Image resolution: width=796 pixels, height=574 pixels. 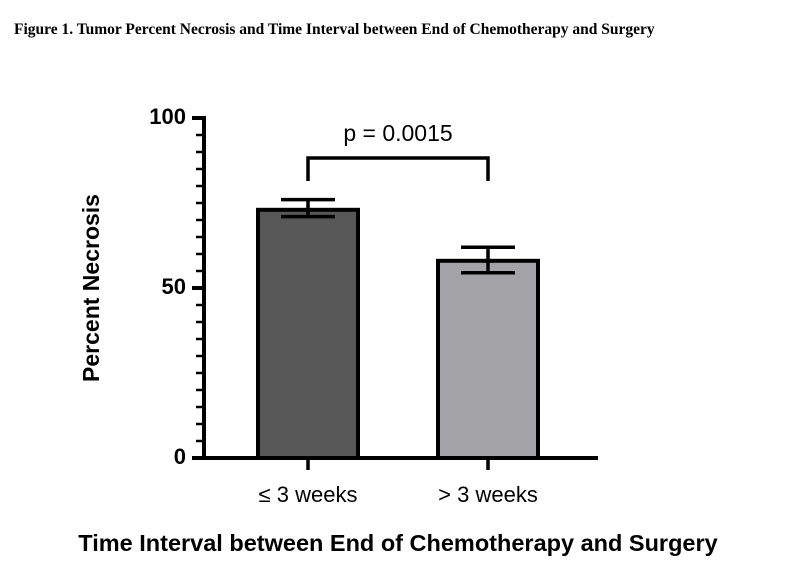 What do you see at coordinates (180, 456) in the screenshot?
I see `y-tick-label: 0` at bounding box center [180, 456].